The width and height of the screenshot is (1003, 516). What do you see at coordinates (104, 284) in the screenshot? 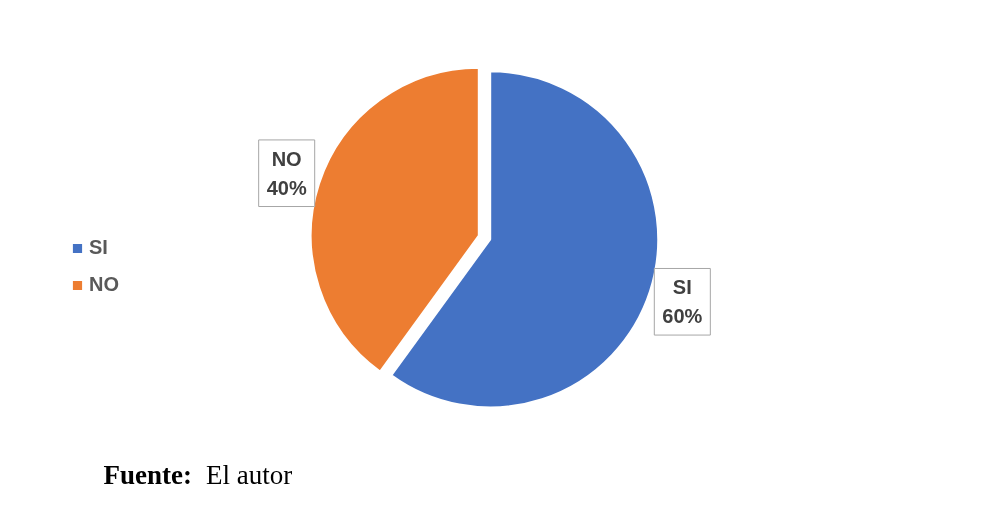
I see `legend-label: NO` at bounding box center [104, 284].